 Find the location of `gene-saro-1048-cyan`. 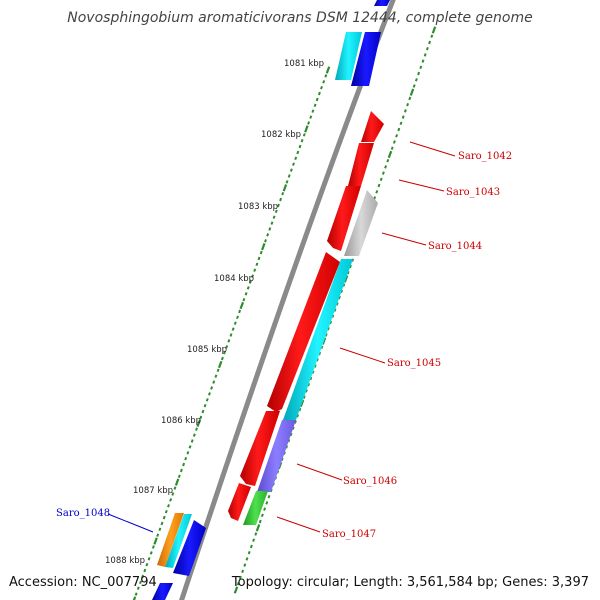

gene-saro-1048-cyan is located at coordinates (178, 541).